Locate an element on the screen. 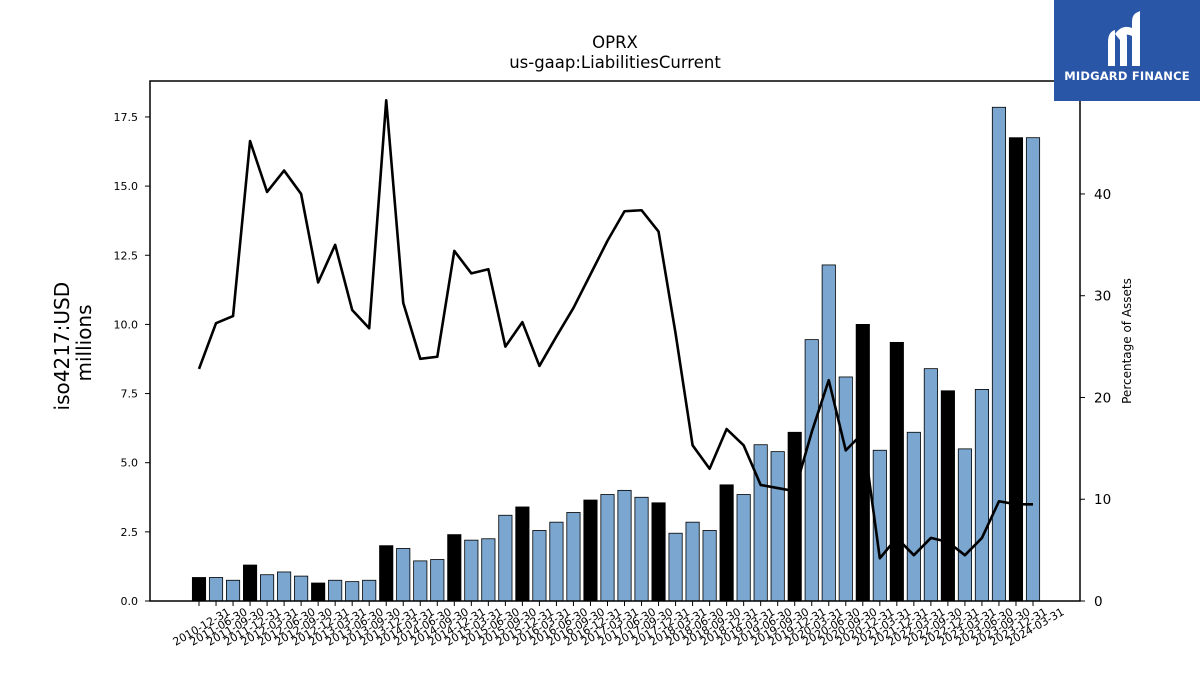 The width and height of the screenshot is (1200, 675). y2-tick-label: 20 is located at coordinates (1102, 398).